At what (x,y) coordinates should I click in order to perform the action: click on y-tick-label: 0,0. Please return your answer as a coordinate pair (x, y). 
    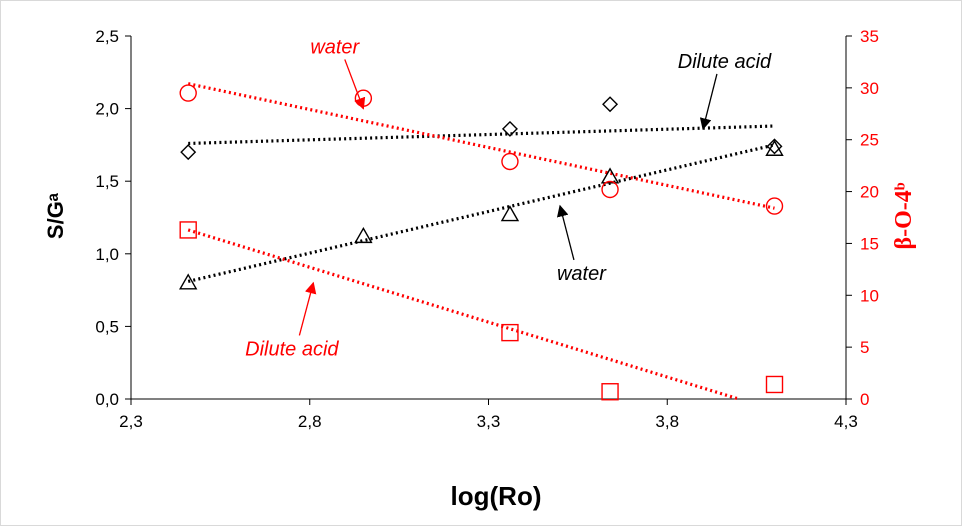
    Looking at the image, I should click on (107, 399).